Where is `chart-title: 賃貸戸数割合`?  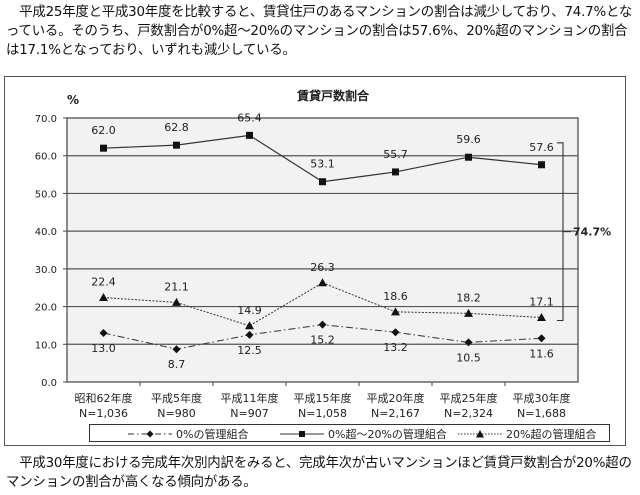 chart-title: 賃貸戸数割合 is located at coordinates (333, 95).